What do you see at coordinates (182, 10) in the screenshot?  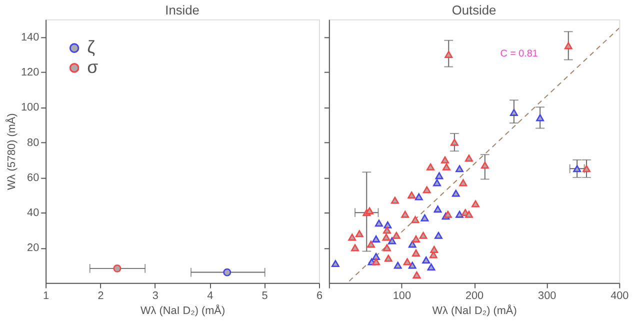 I see `chart-title: Inside` at bounding box center [182, 10].